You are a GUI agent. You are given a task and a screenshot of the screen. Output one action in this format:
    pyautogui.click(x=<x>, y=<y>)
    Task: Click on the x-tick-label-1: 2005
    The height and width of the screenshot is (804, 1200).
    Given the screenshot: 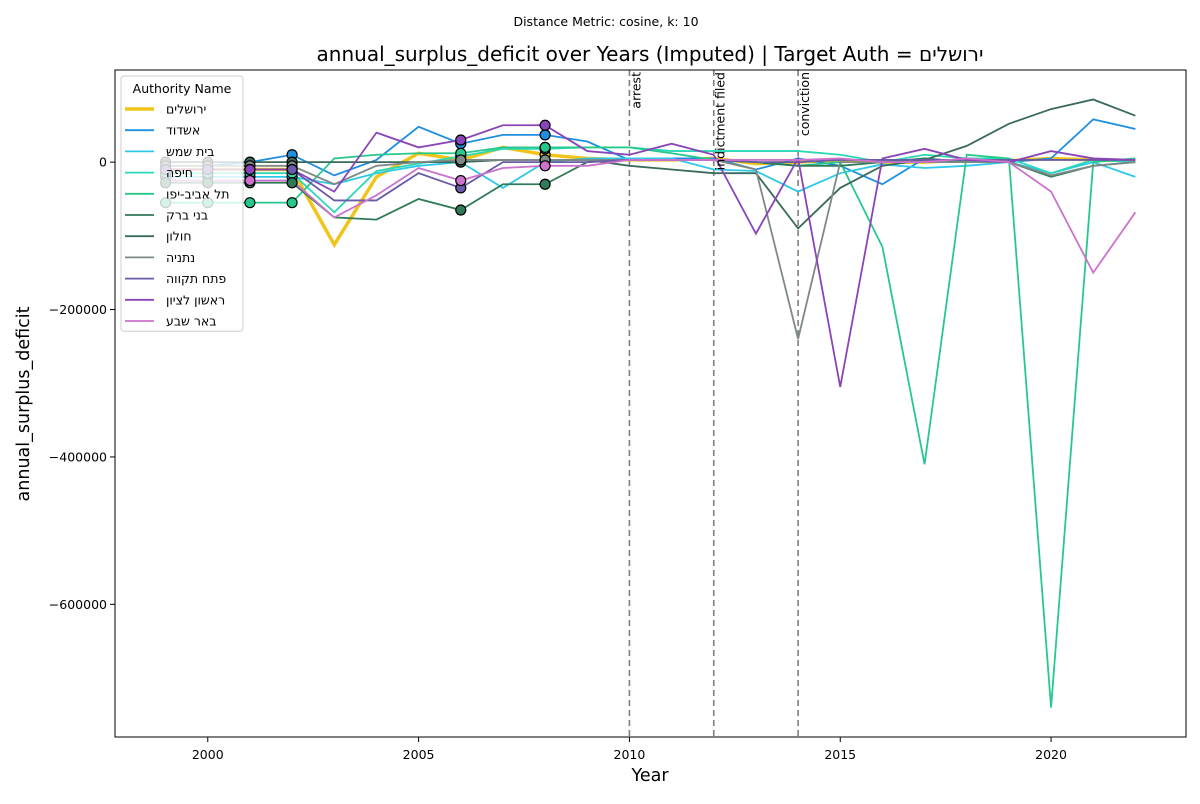 What is the action you would take?
    pyautogui.click(x=419, y=754)
    